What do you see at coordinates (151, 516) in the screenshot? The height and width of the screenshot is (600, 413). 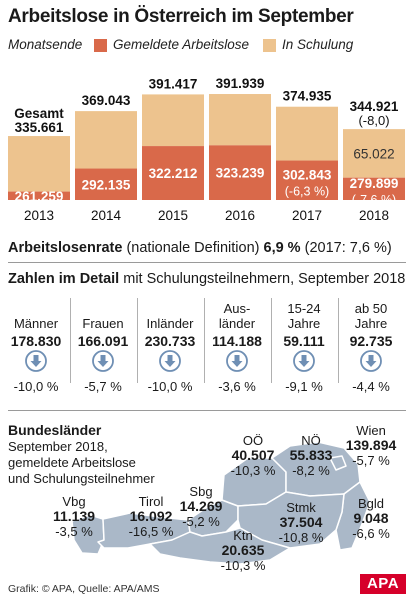 I see `state-label-tirol: Tirol 16.092 -16,5 %` at bounding box center [151, 516].